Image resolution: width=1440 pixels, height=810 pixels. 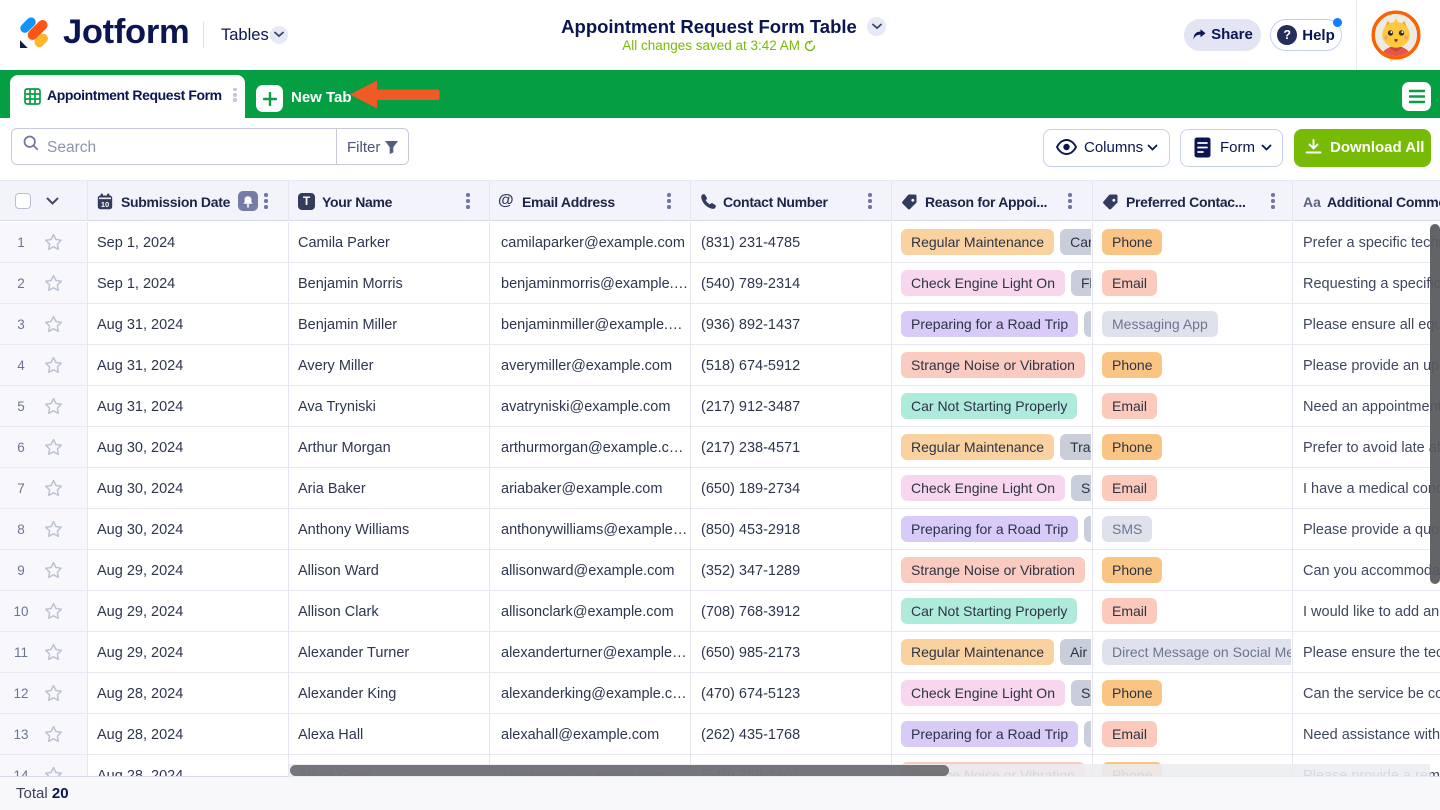 I want to click on svg-text: 10, so click(x=105, y=204).